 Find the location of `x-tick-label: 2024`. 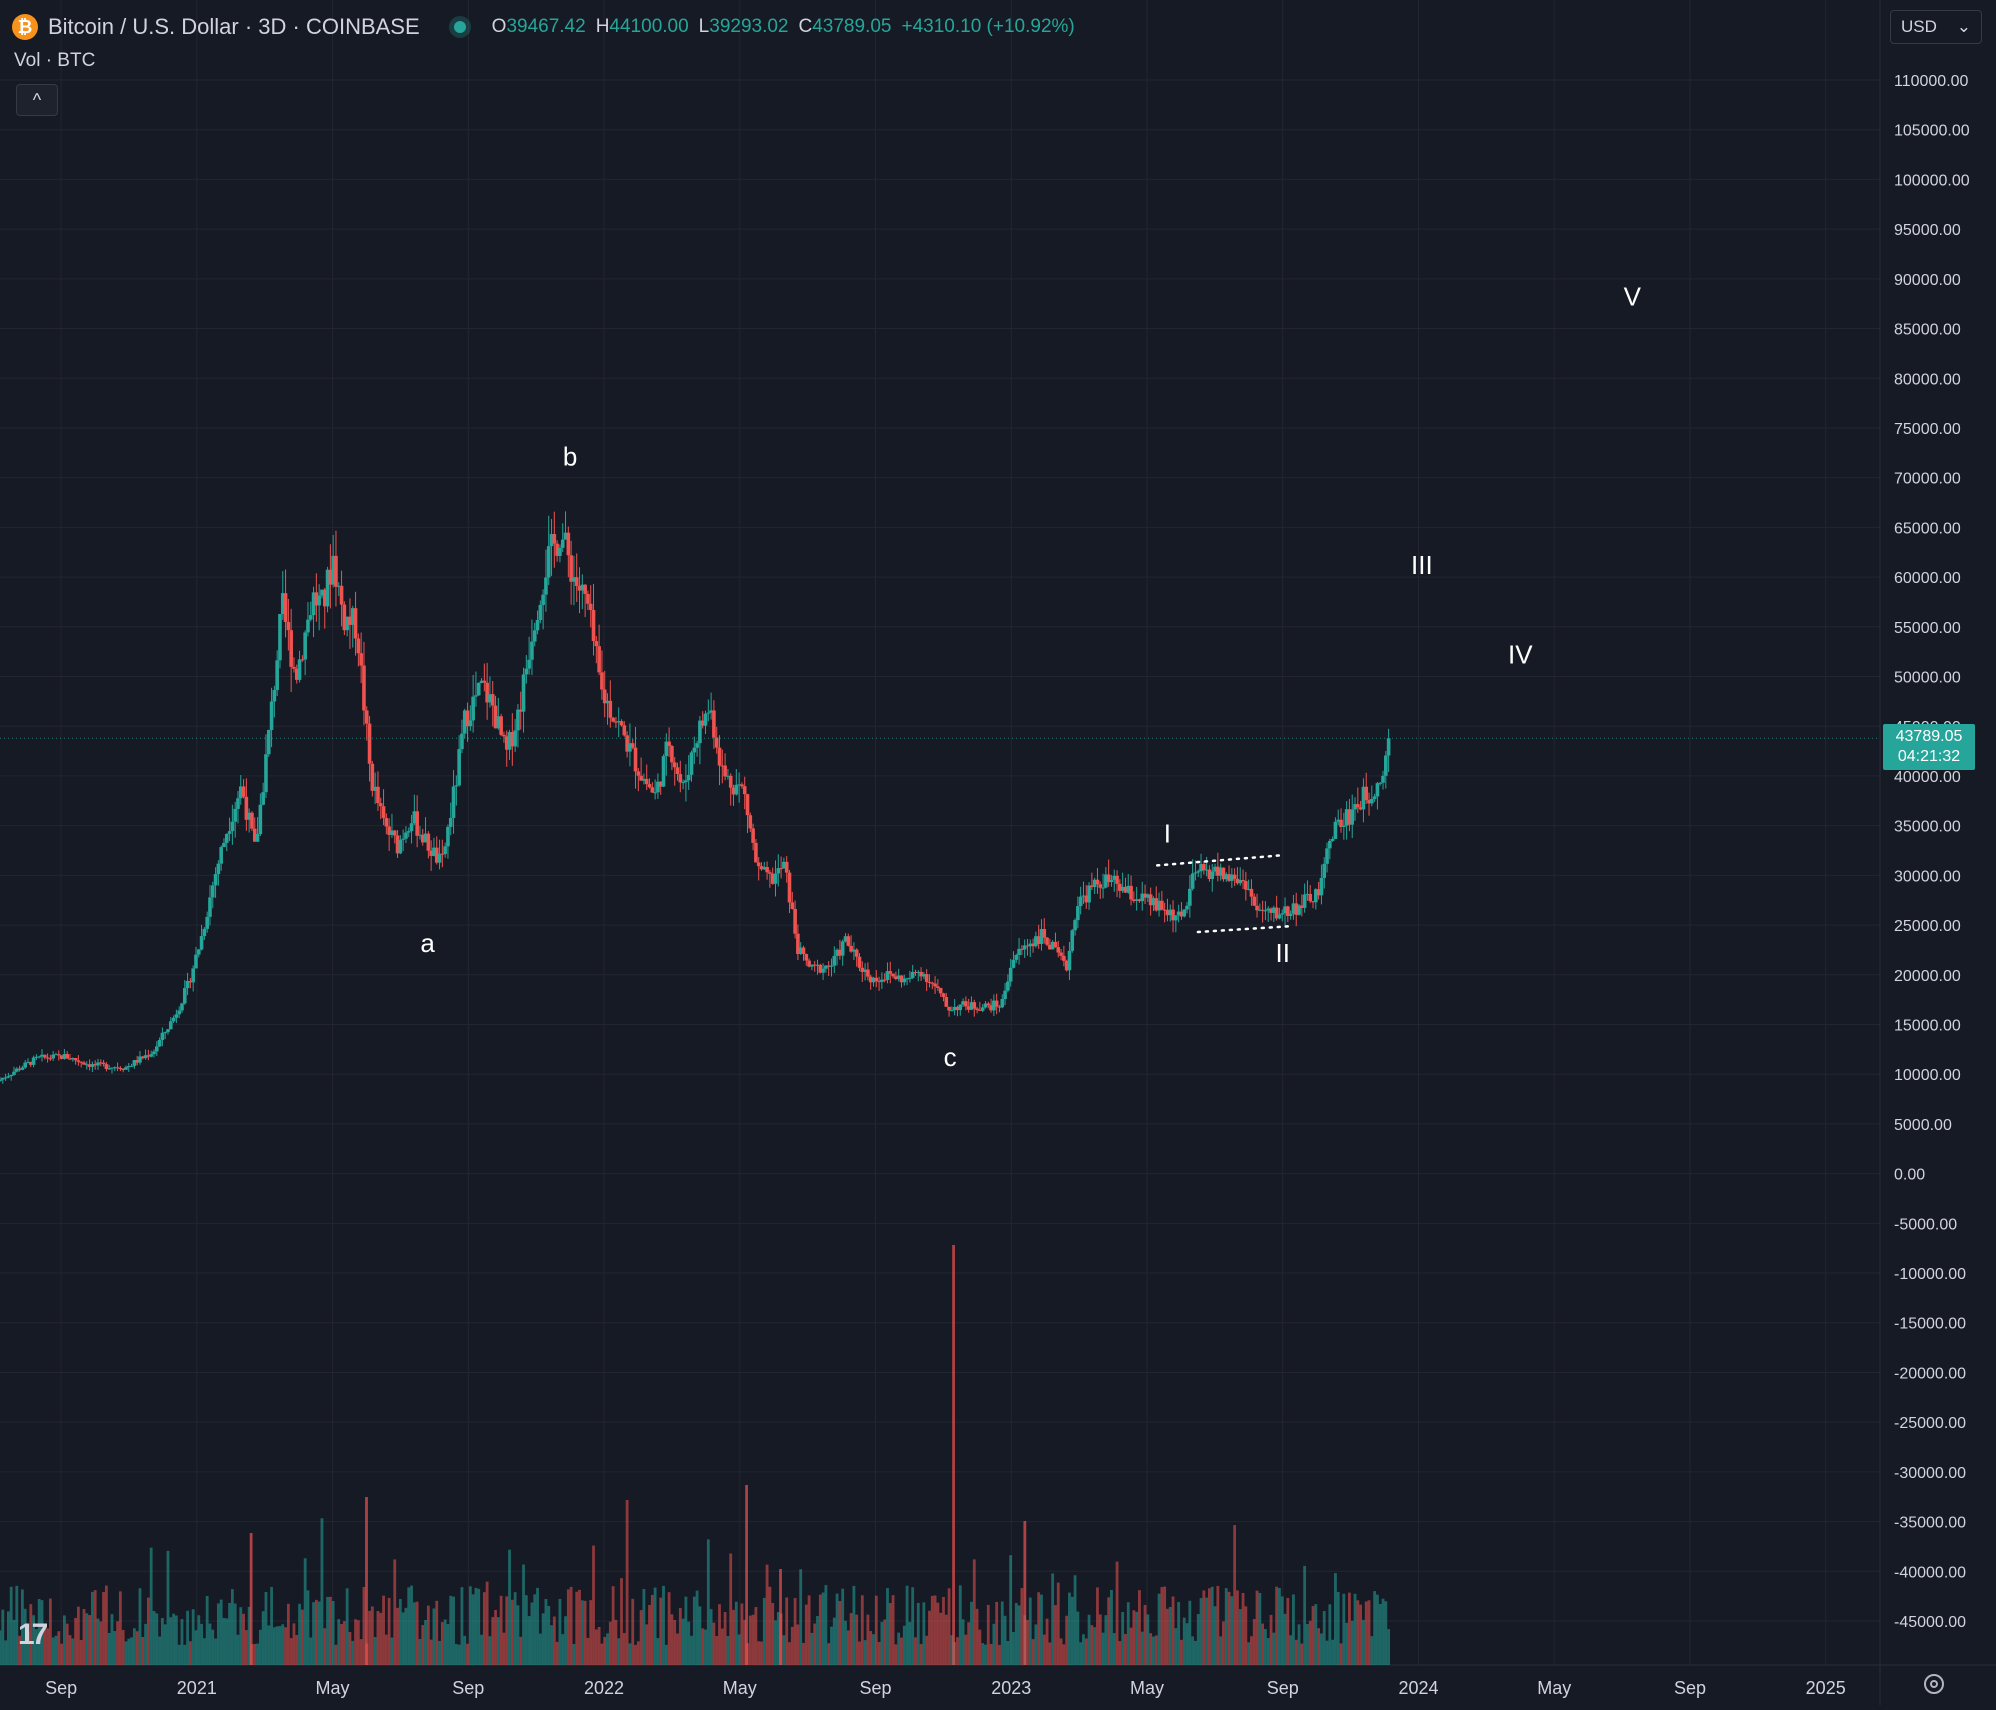

x-tick-label: 2024 is located at coordinates (1418, 1688).